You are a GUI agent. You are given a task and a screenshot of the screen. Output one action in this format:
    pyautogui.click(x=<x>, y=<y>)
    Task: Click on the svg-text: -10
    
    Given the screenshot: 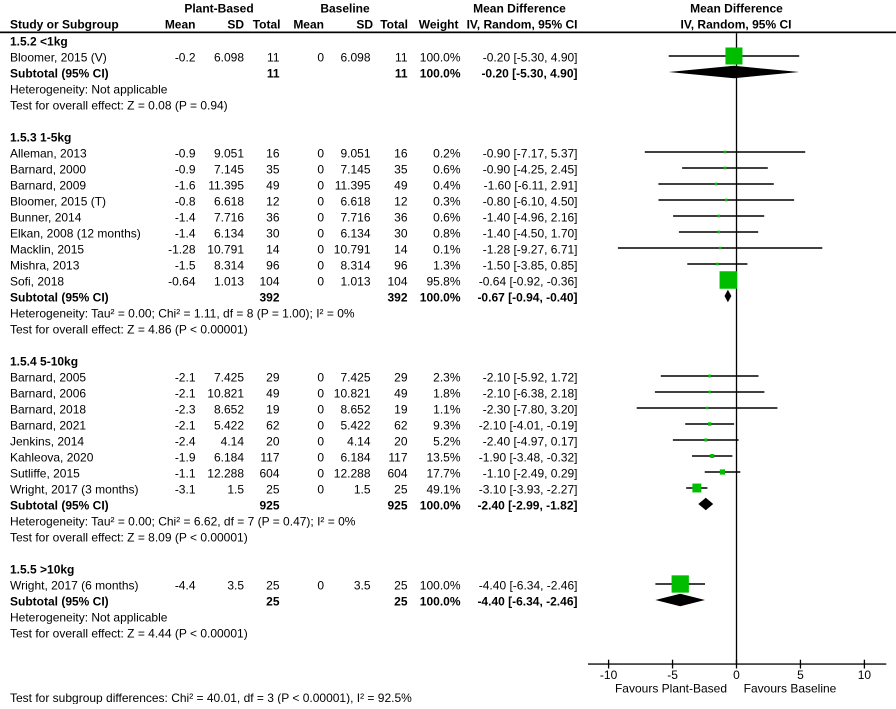 What is the action you would take?
    pyautogui.click(x=609, y=675)
    